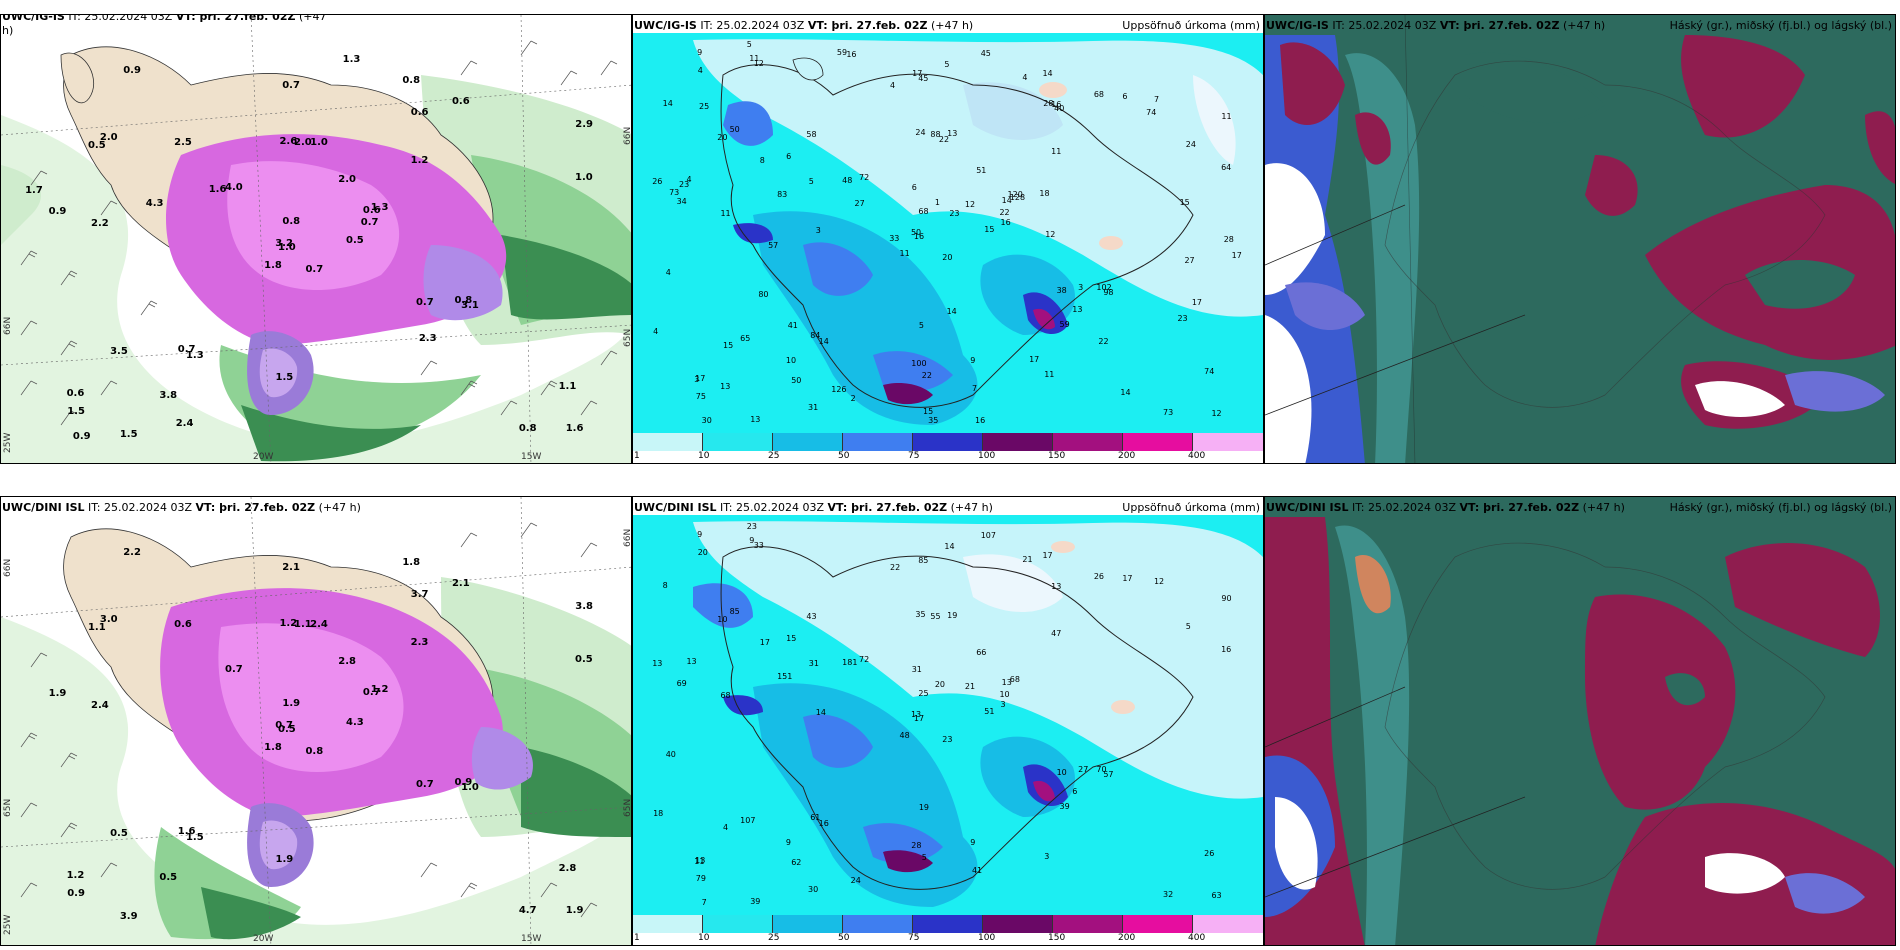 This screenshot has height=950, width=1900. Describe the element at coordinates (782, 194) in the screenshot. I see `value-label: 83` at that location.